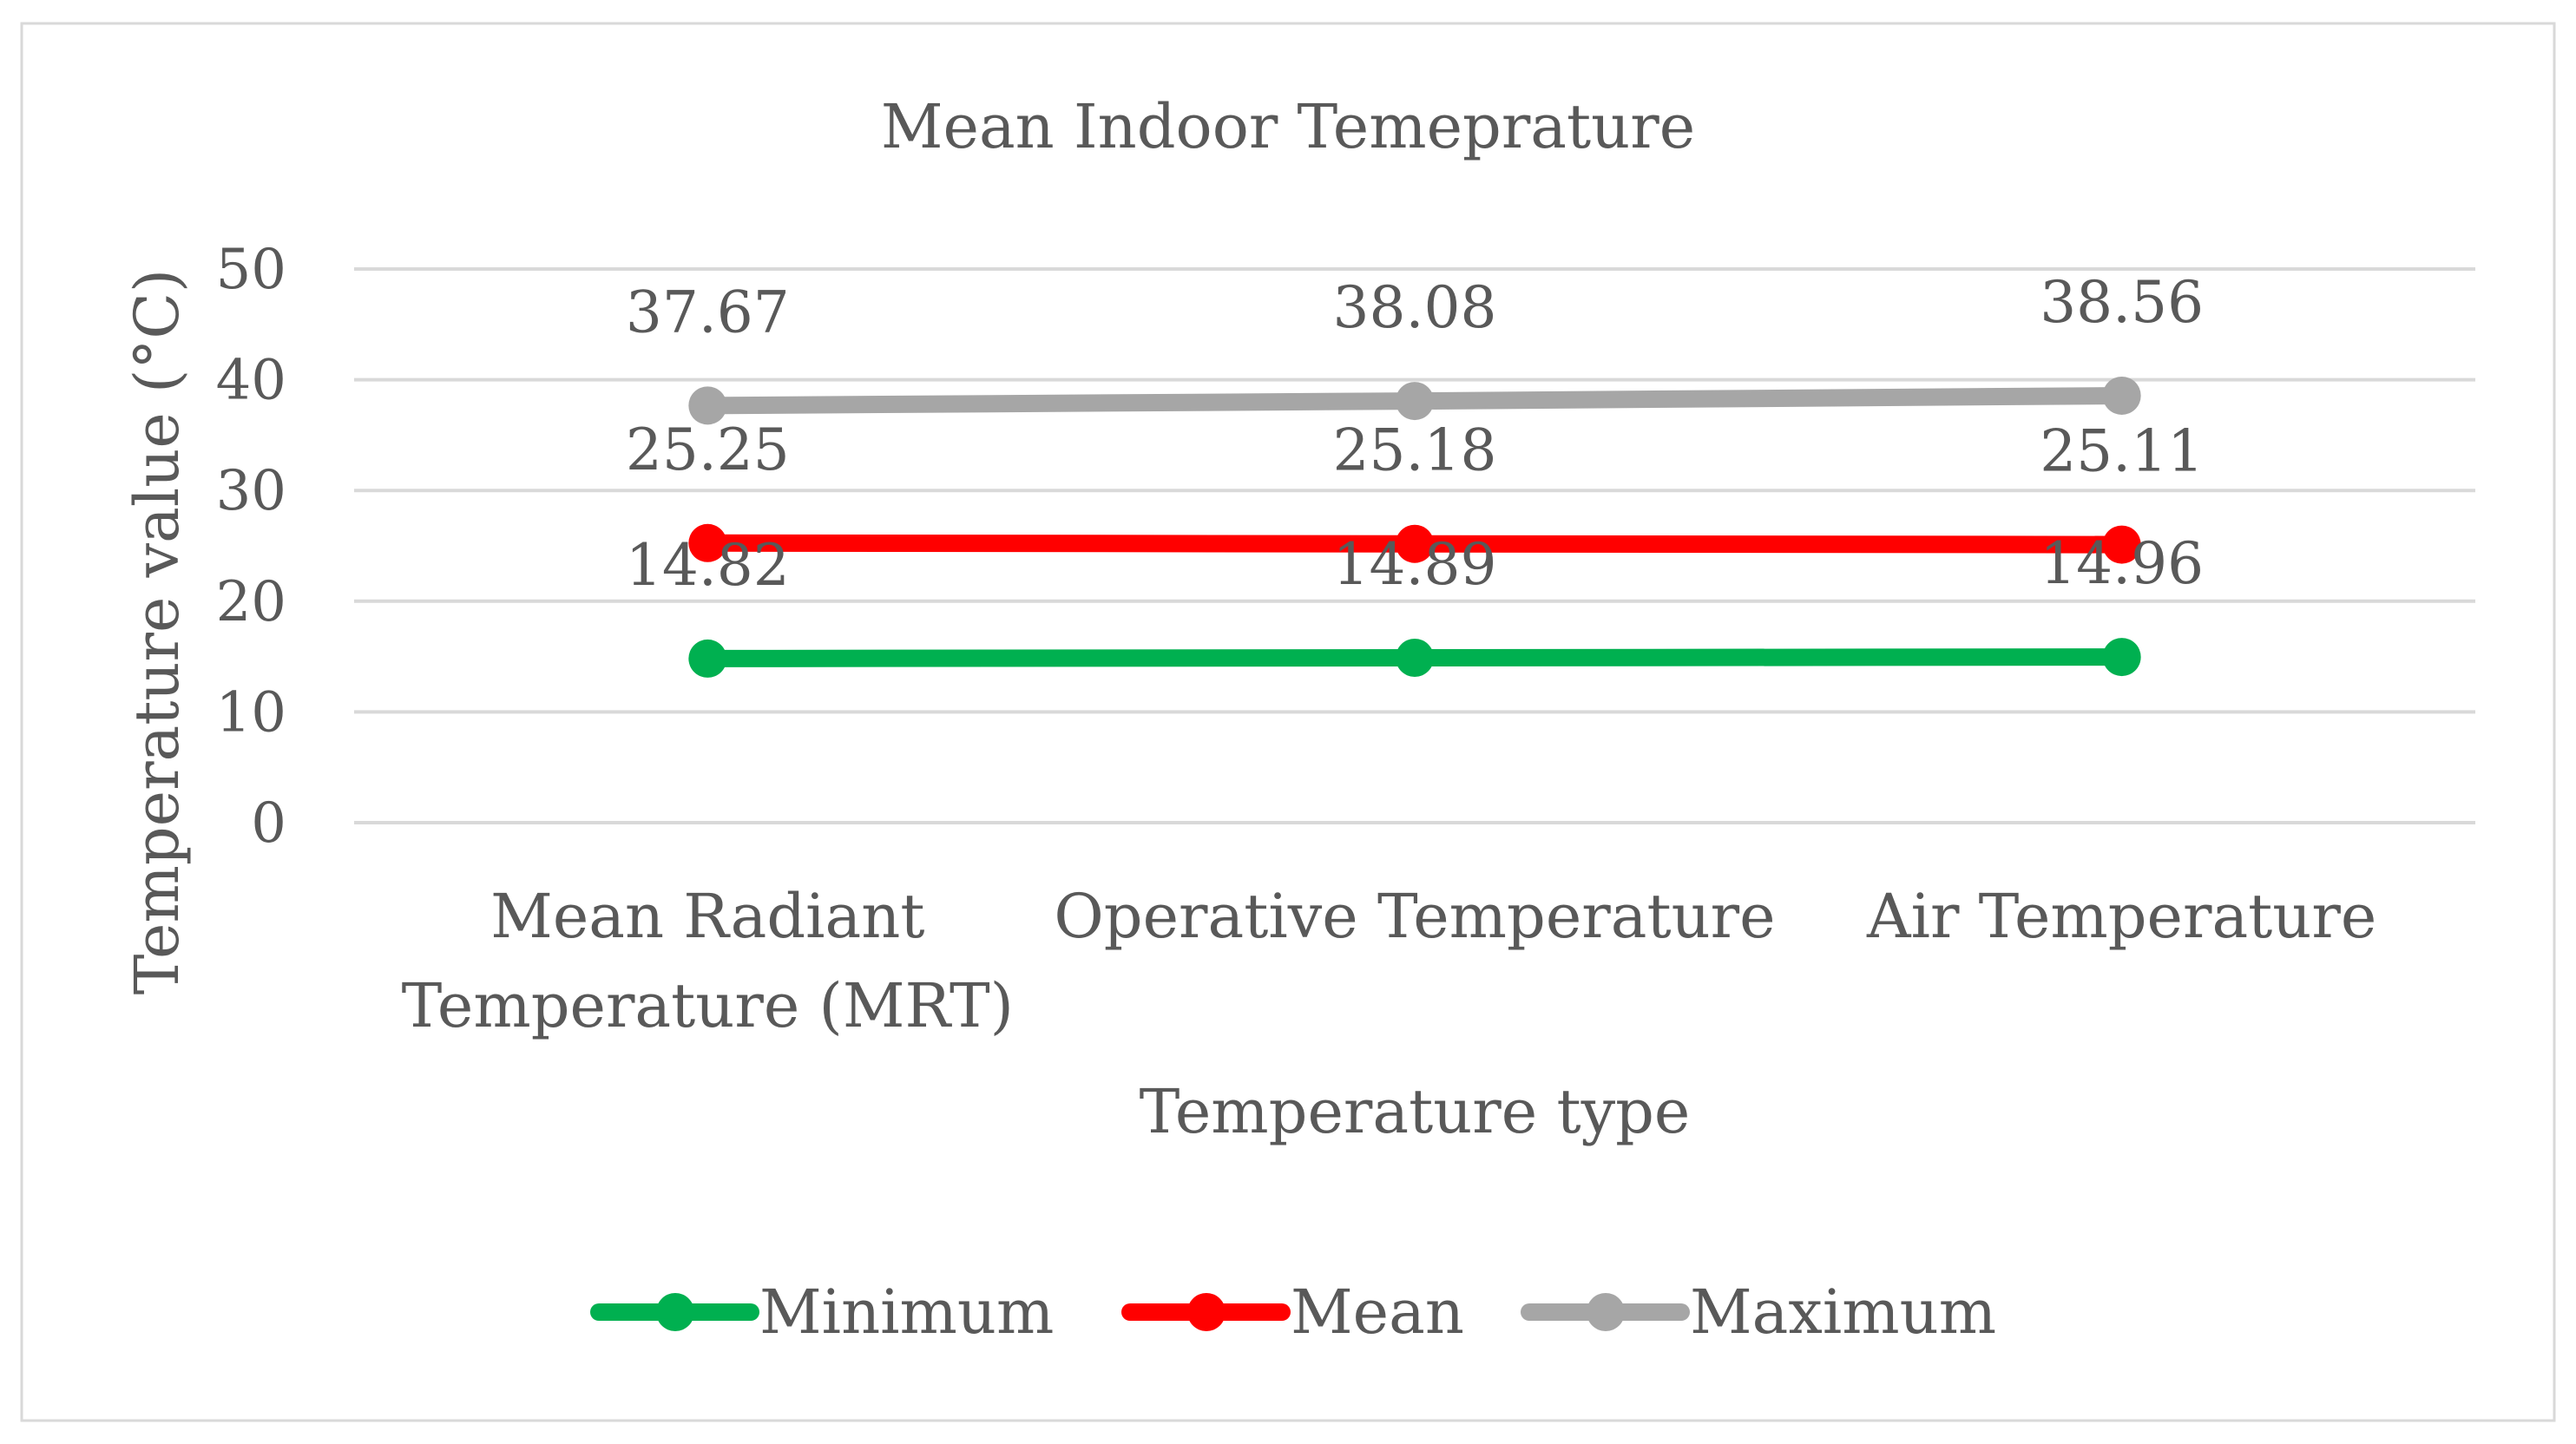 Image resolution: width=2576 pixels, height=1444 pixels. I want to click on y-tick-label: 20, so click(251, 602).